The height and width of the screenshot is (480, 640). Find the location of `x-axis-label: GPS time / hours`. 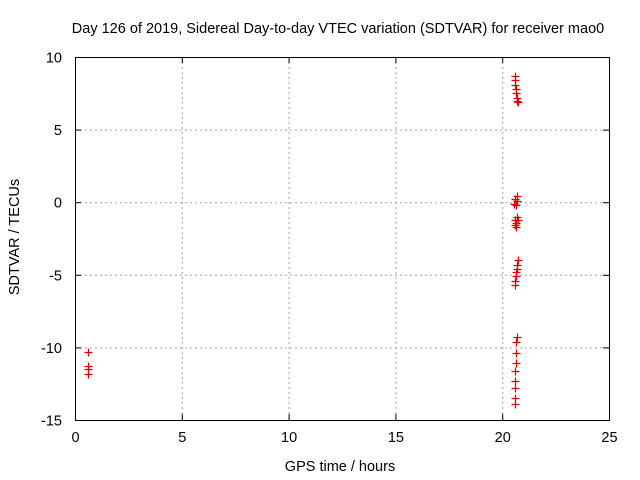

x-axis-label: GPS time / hours is located at coordinates (340, 467).